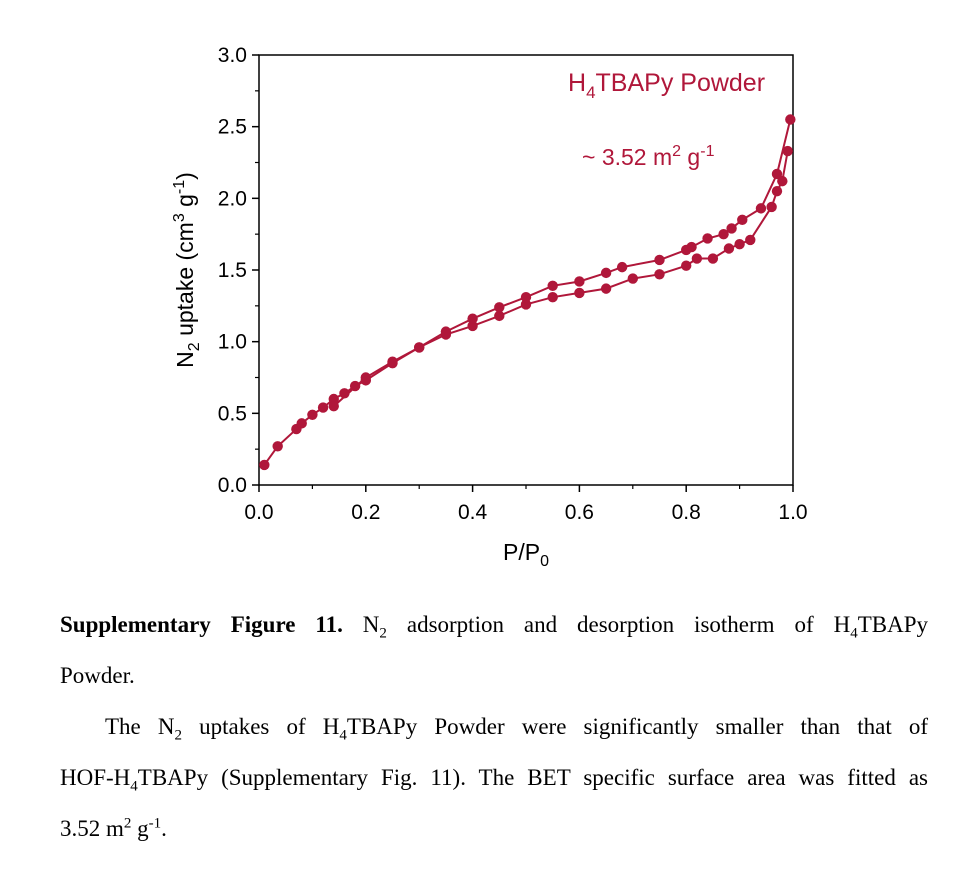 The height and width of the screenshot is (871, 966). I want to click on y-tick-label: 2.5, so click(232, 127).